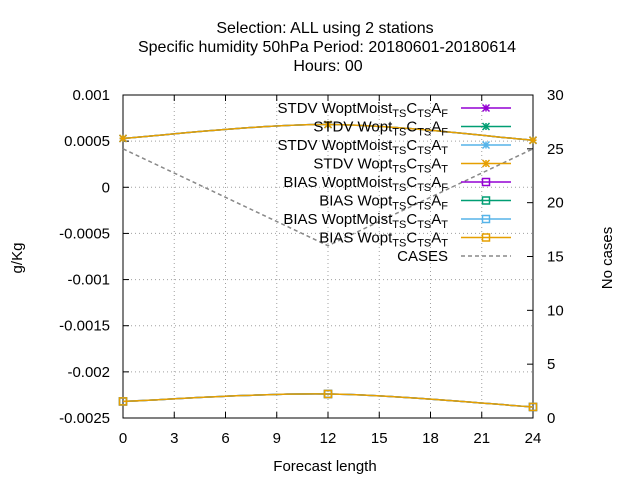  I want to click on title-line-1: Selection: ALL using 2 stations, so click(324, 28).